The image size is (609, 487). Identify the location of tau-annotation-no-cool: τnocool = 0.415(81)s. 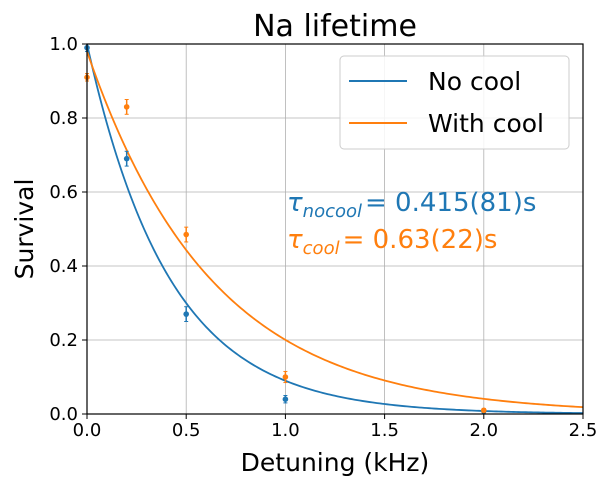
(411, 205).